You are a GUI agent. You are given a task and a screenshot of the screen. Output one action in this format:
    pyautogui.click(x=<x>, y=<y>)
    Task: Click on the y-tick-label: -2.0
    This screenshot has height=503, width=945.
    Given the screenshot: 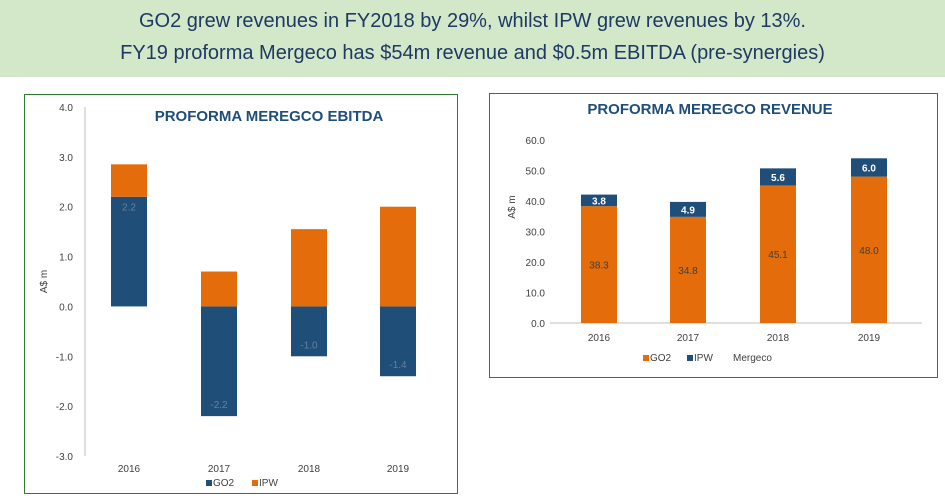 What is the action you would take?
    pyautogui.click(x=65, y=407)
    